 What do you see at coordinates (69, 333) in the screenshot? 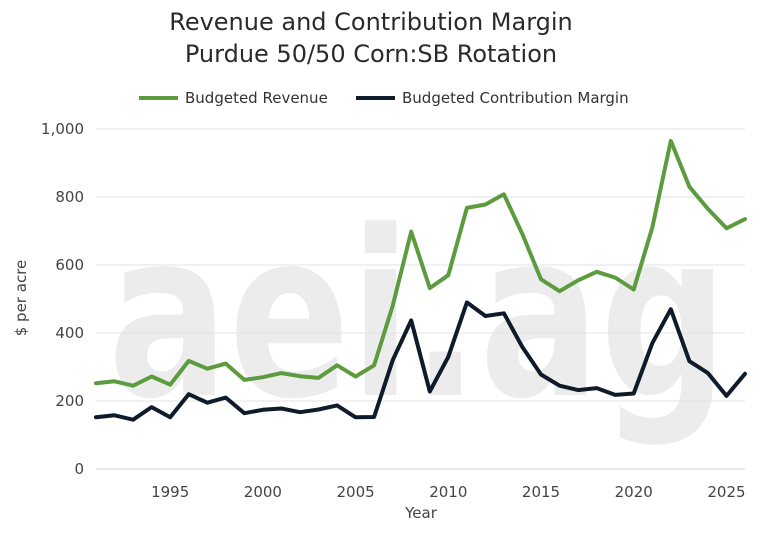
I see `y-tick-label: 400` at bounding box center [69, 333].